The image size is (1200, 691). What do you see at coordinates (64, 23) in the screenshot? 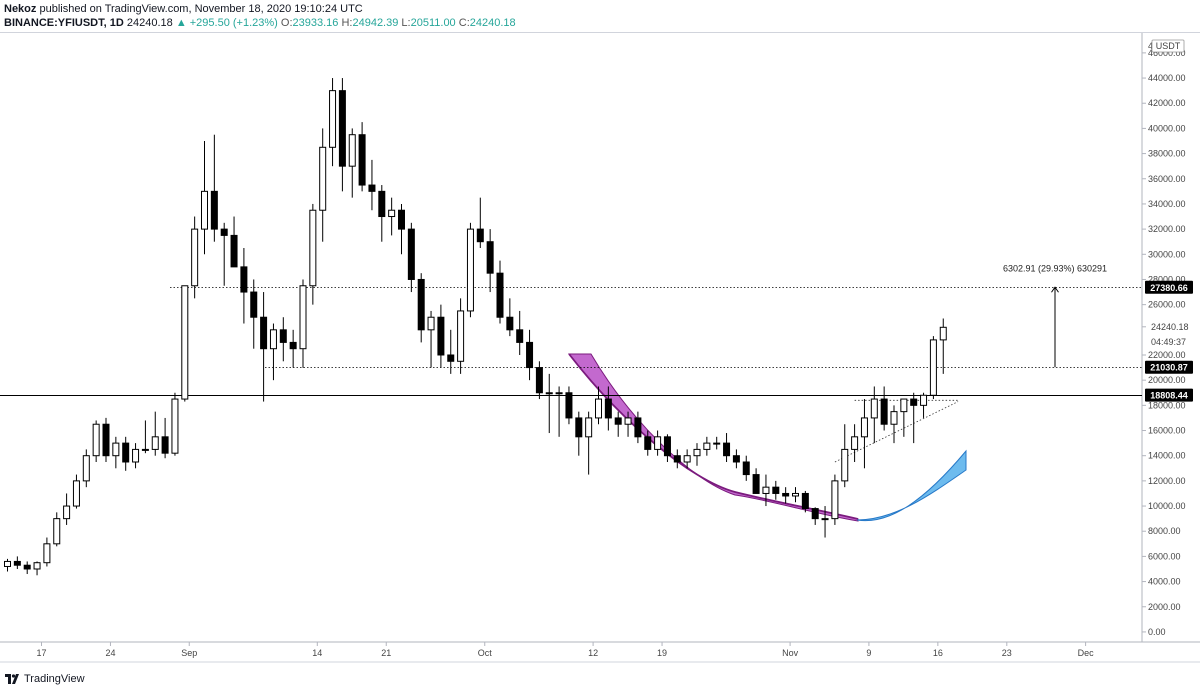
I see `symbol-name: BINANCE:YFIUSDT, 1D` at bounding box center [64, 23].